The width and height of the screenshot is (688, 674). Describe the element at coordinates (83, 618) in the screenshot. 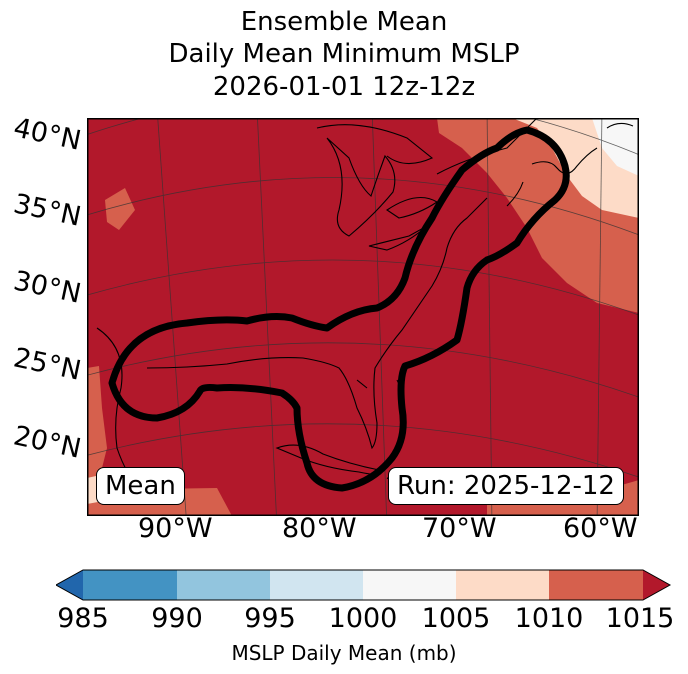

I see `colorbar-tick-985: 985` at that location.